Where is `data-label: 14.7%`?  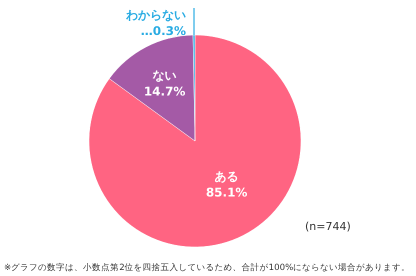 data-label: 14.7% is located at coordinates (165, 91).